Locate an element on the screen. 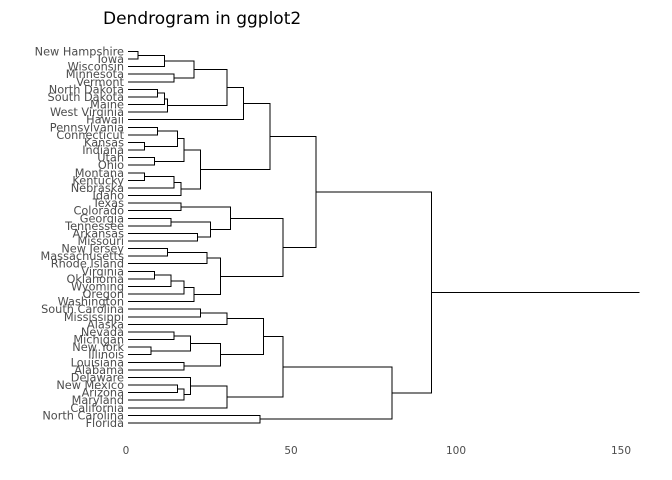 This screenshot has width=672, height=480. leaf-label-louisiana: Louisiana is located at coordinates (97, 362).